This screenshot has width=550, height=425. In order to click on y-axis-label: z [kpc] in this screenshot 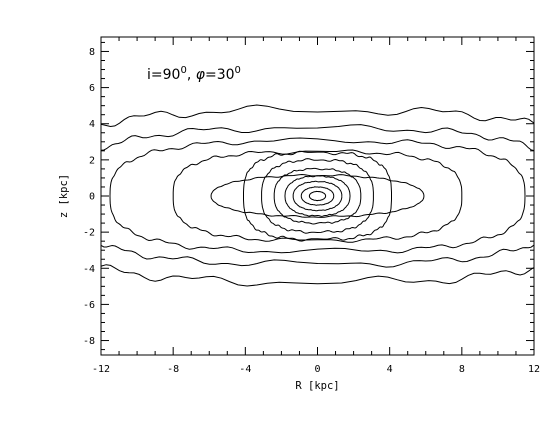, I will do `click(64, 196)`.